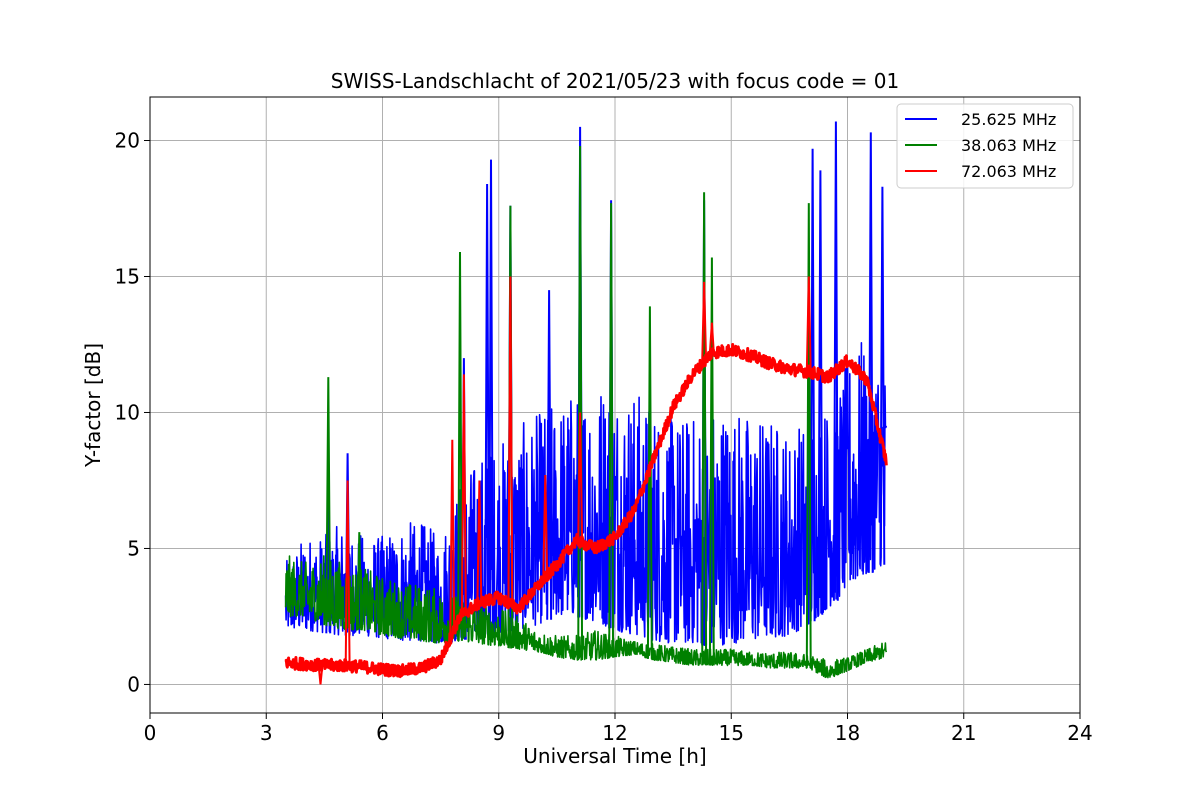  What do you see at coordinates (614, 733) in the screenshot?
I see `x-tick-label: 12` at bounding box center [614, 733].